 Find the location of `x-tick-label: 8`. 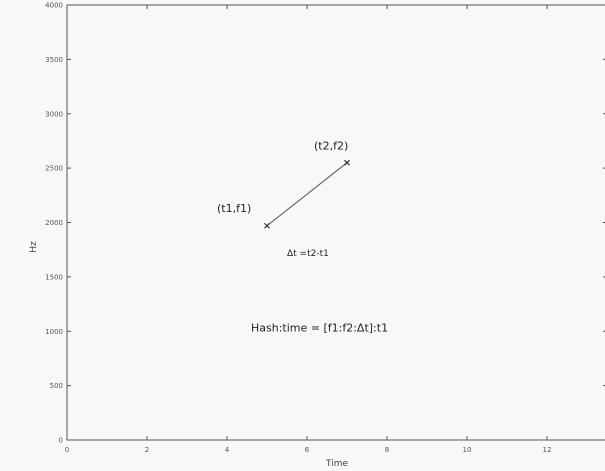

x-tick-label: 8 is located at coordinates (387, 450).